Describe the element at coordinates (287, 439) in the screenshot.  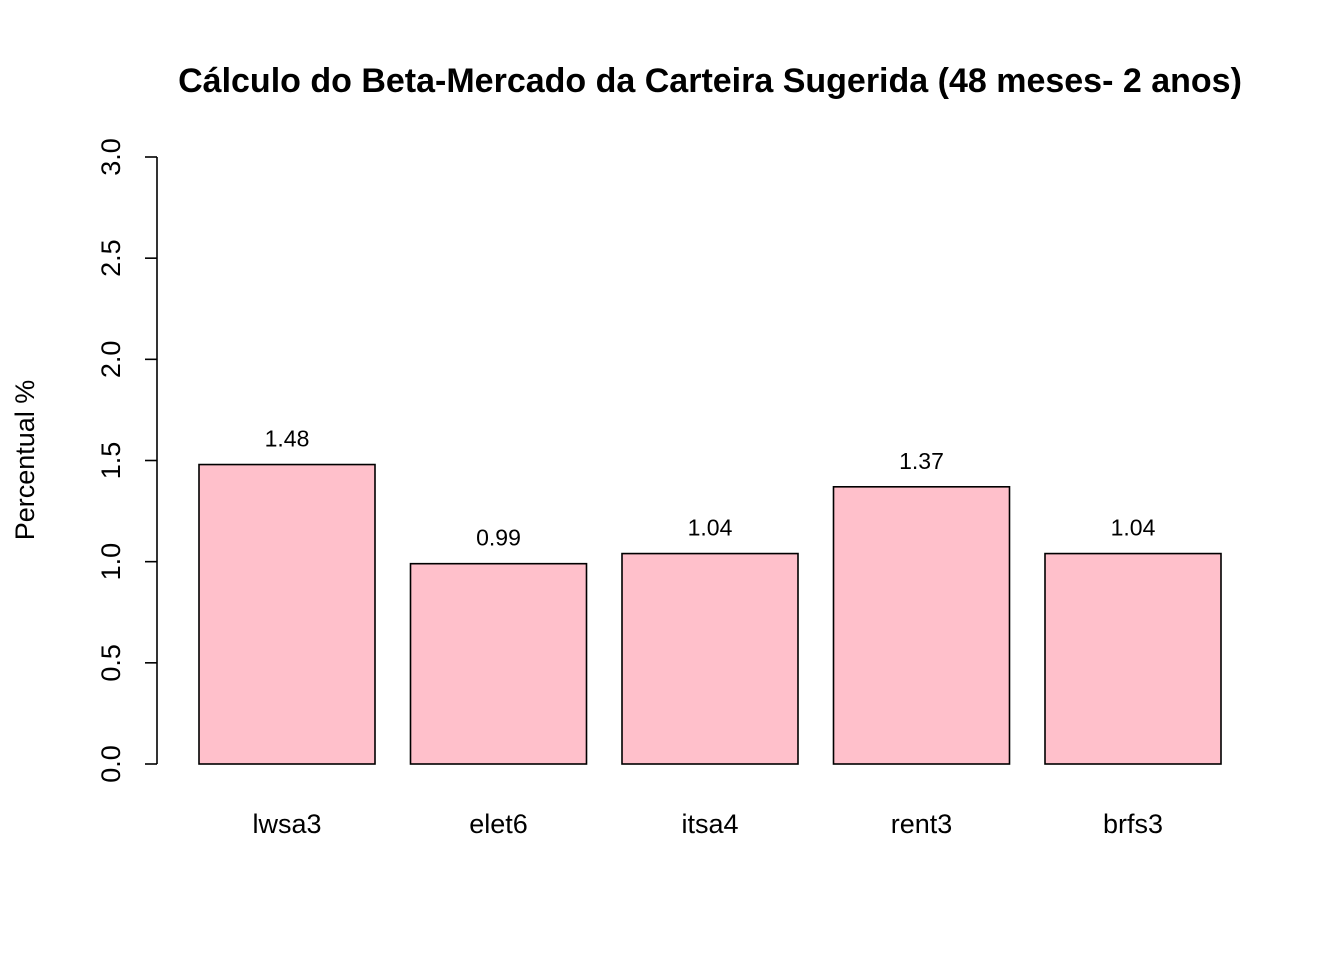
I see `data-label-lwsa3: 1.48` at that location.